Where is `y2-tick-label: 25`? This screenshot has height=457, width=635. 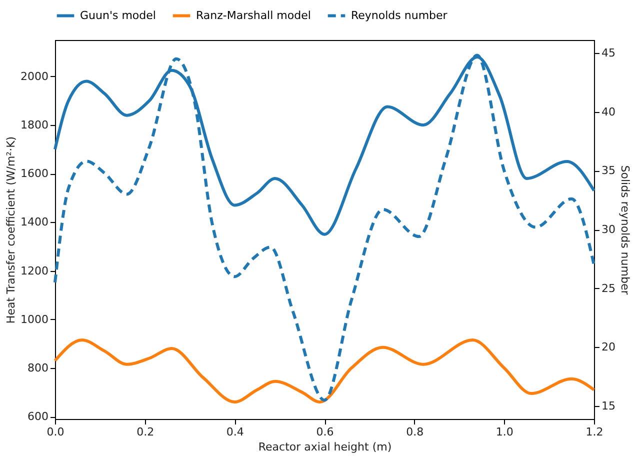 y2-tick-label: 25 is located at coordinates (609, 288).